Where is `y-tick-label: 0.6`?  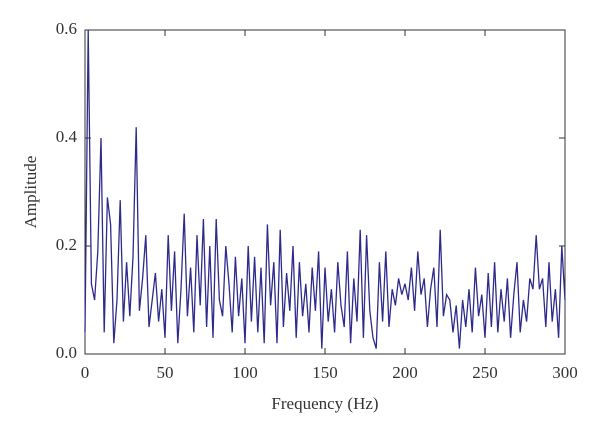 y-tick-label: 0.6 is located at coordinates (66, 28).